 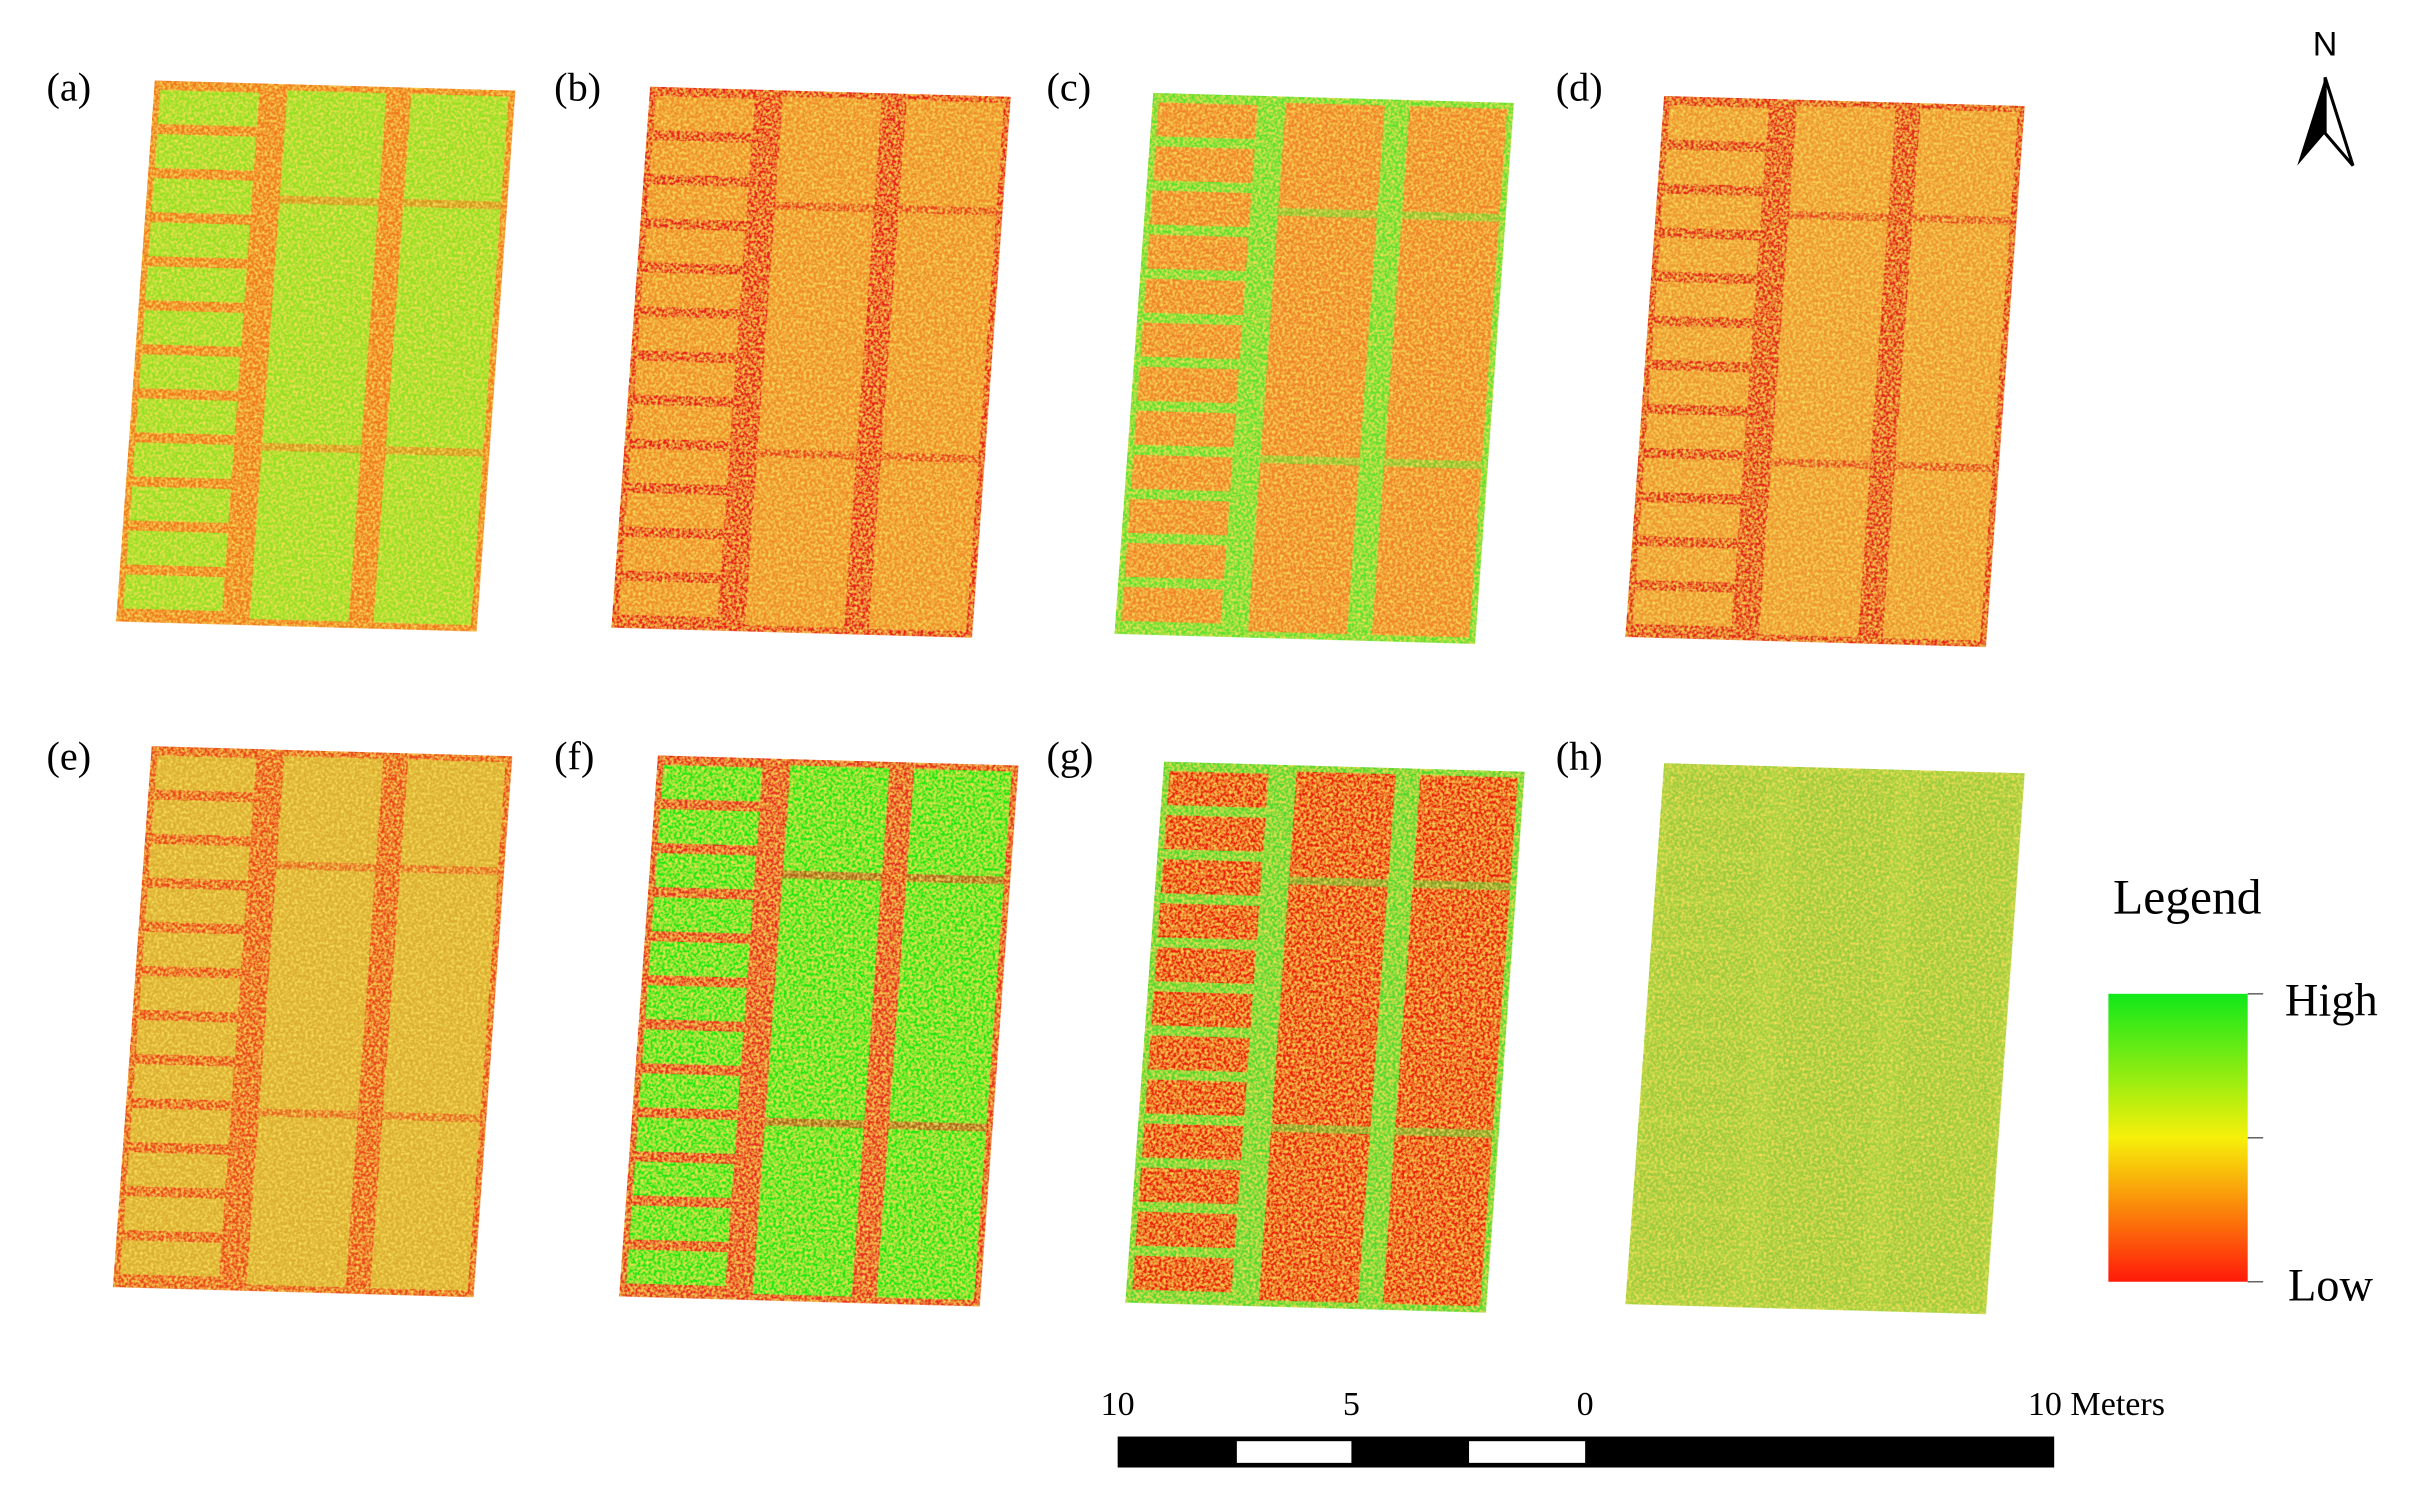 What do you see at coordinates (1068, 87) in the screenshot?
I see `panel-label: (c)` at bounding box center [1068, 87].